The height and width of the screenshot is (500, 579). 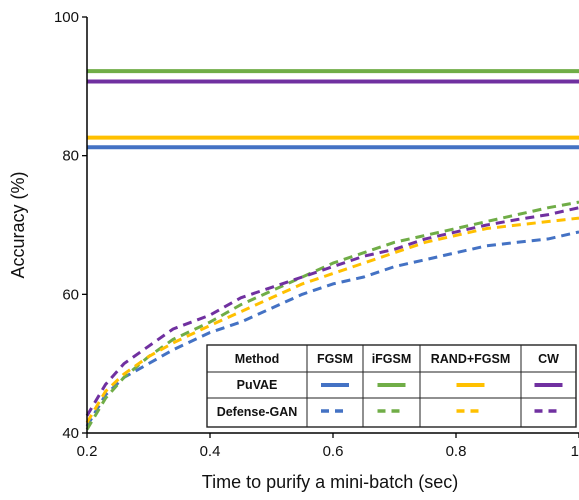 I want to click on x-tick-label: 0.8, so click(x=456, y=451).